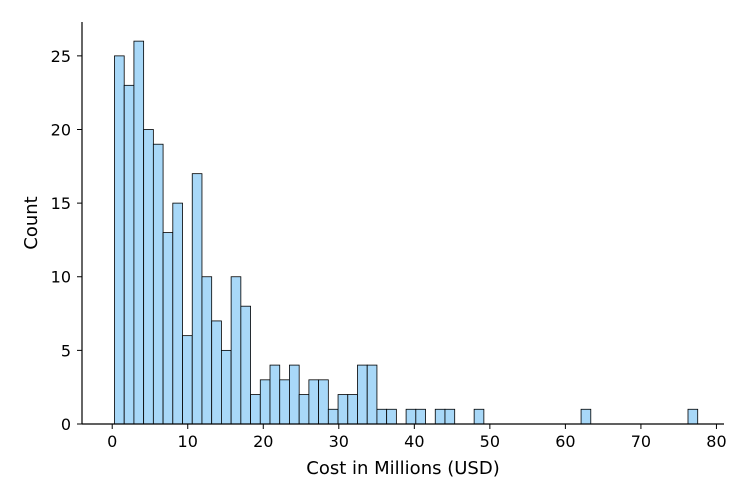 Image resolution: width=750 pixels, height=500 pixels. Describe the element at coordinates (339, 441) in the screenshot. I see `x-tick-label: 30` at that location.